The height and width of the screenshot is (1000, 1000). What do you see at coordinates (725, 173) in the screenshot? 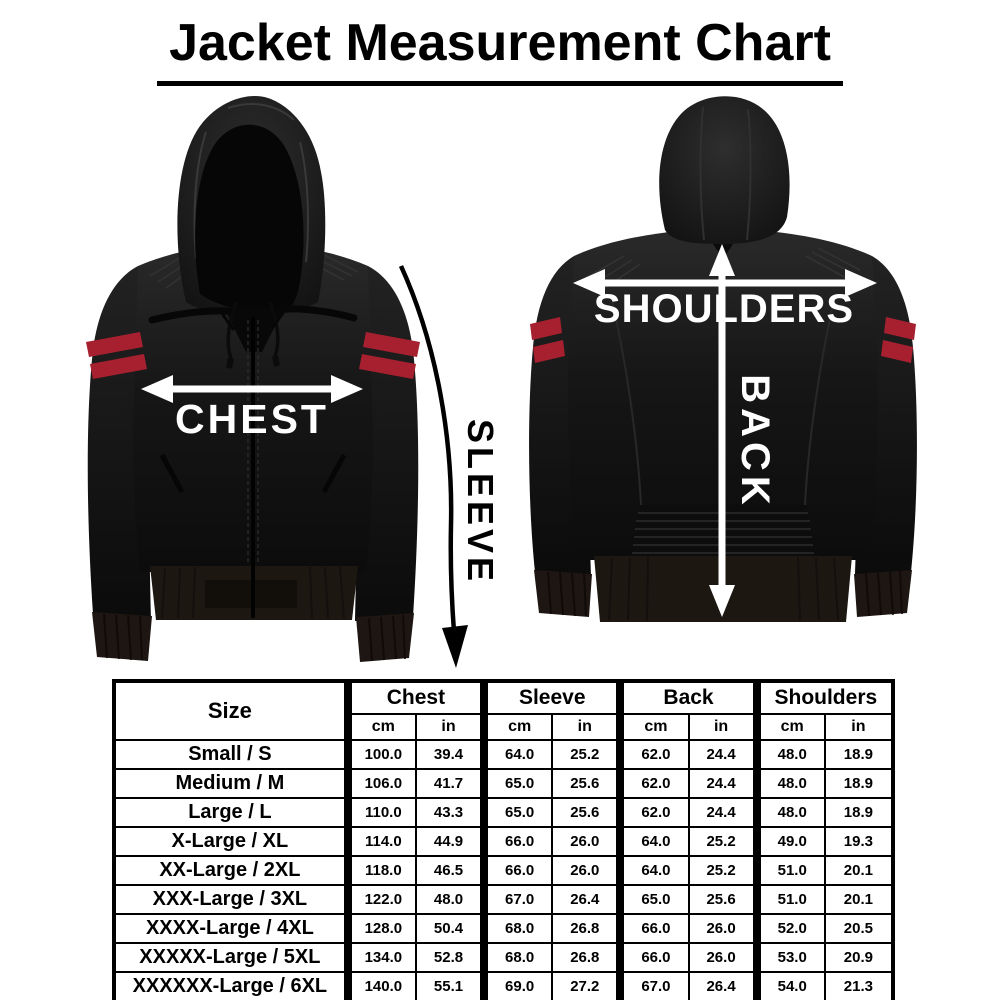
I see `back-hood-seams` at bounding box center [725, 173].